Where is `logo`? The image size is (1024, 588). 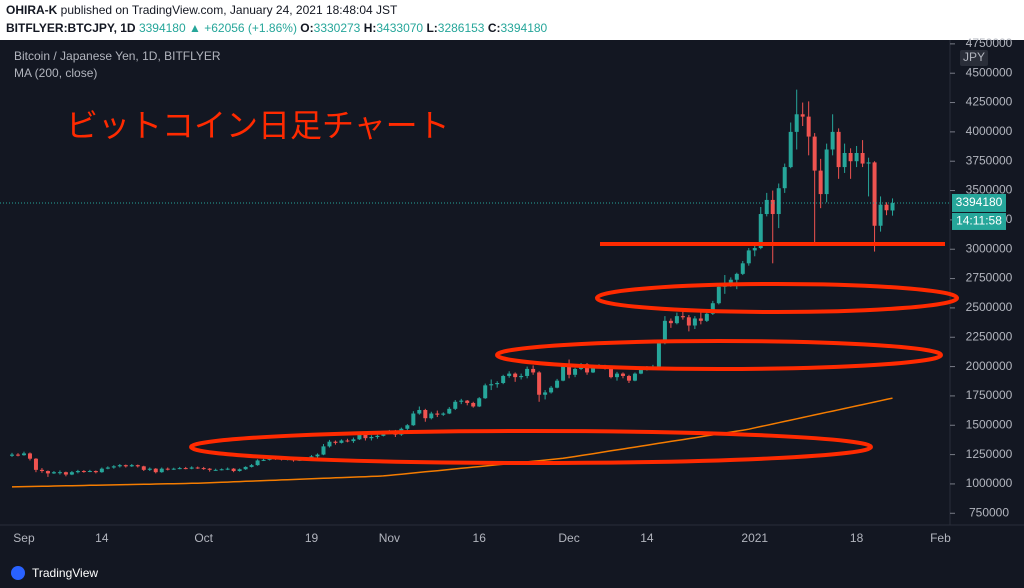
logo is located at coordinates (18, 573).